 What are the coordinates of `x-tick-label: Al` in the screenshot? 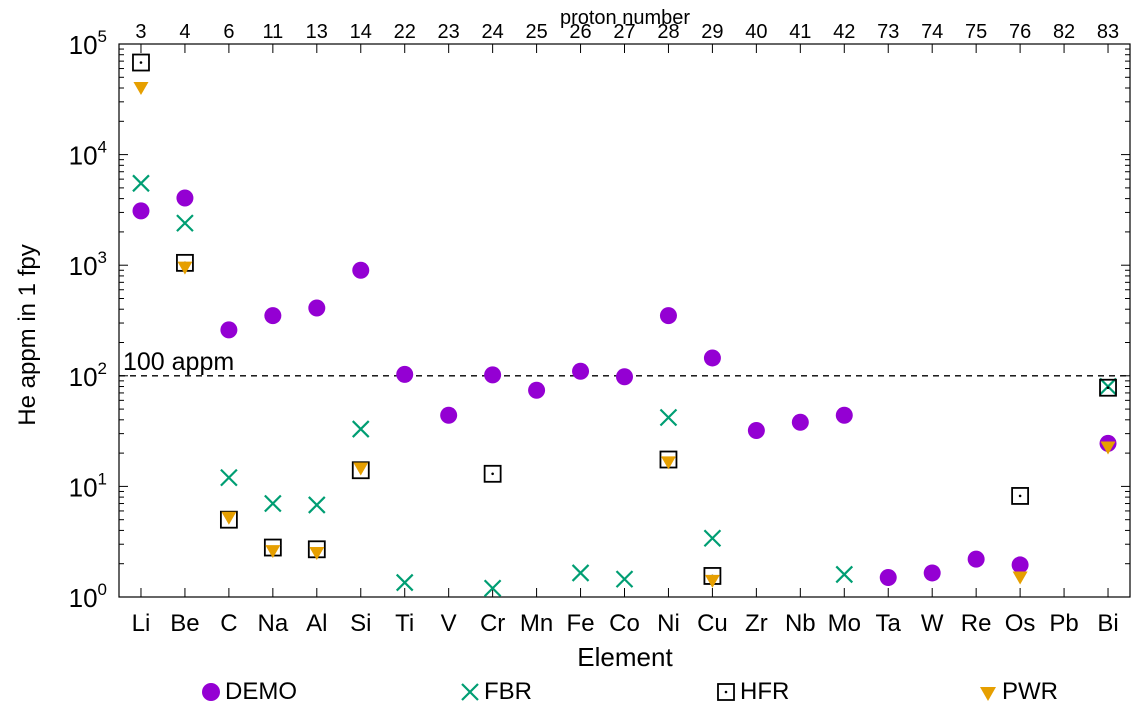 It's located at (316, 623).